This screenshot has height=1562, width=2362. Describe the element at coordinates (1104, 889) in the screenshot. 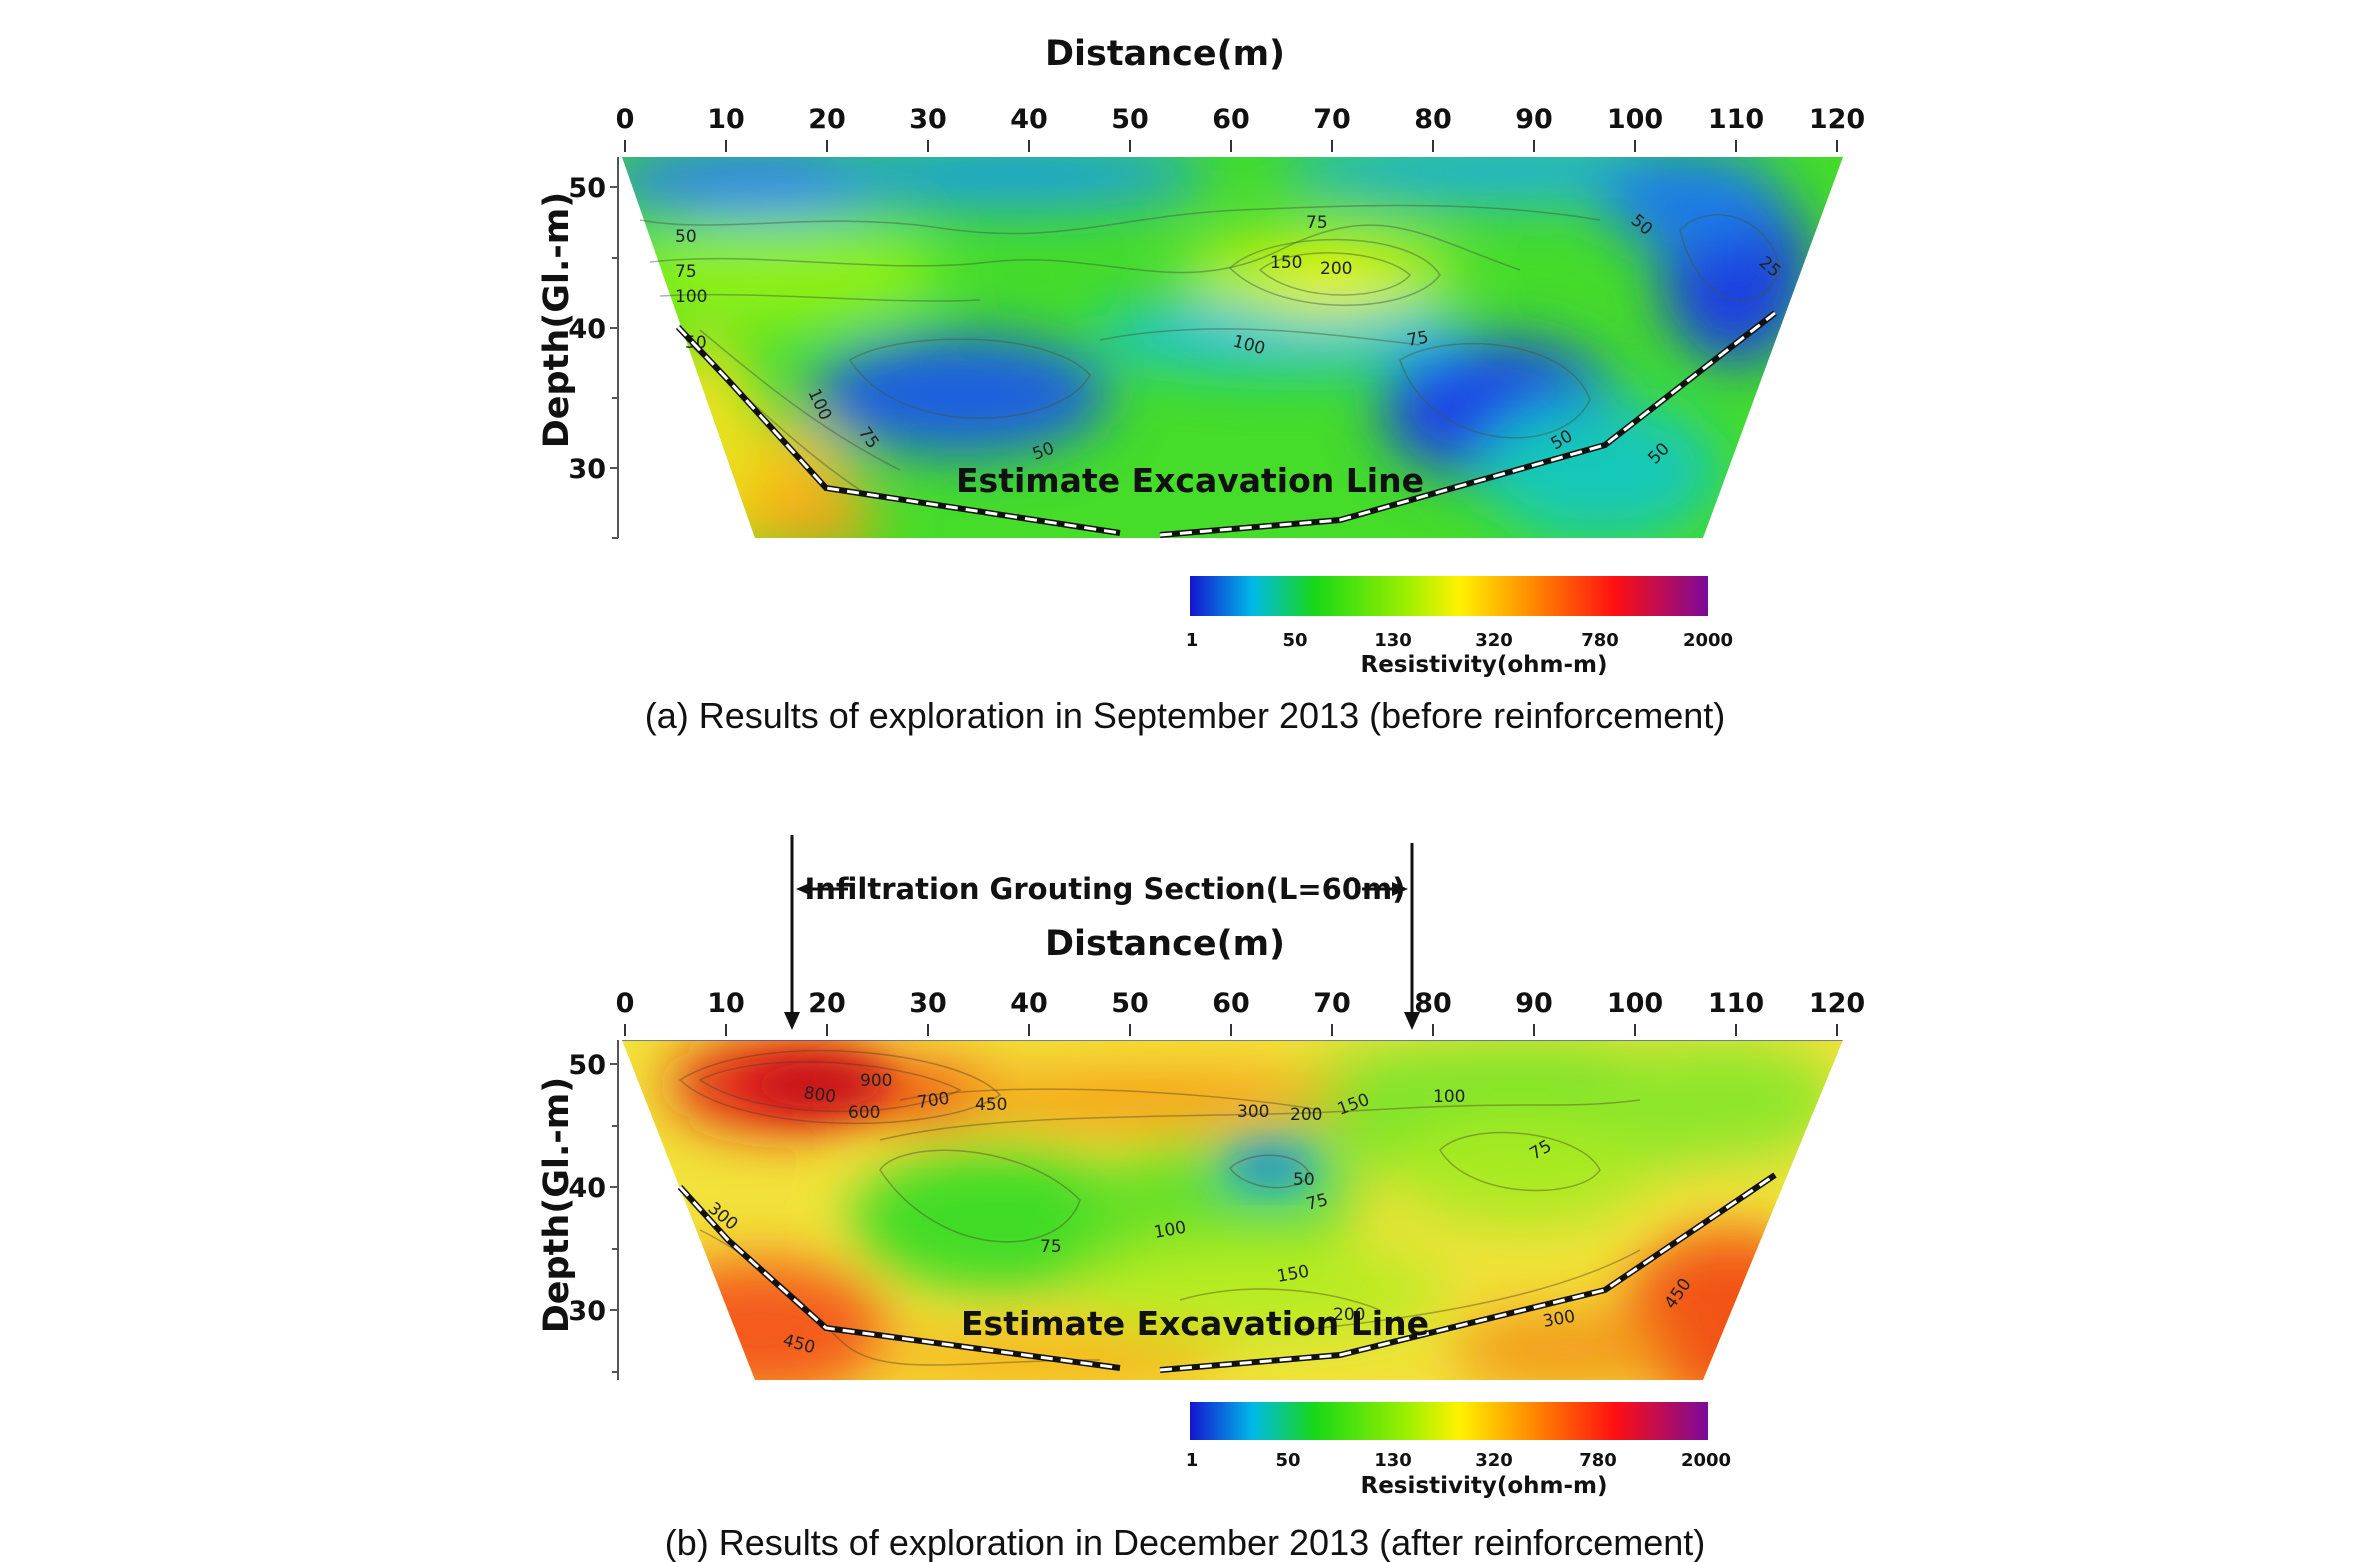

I see `grouting-section-label: Infiltration Grouting Section(L=60m)` at that location.